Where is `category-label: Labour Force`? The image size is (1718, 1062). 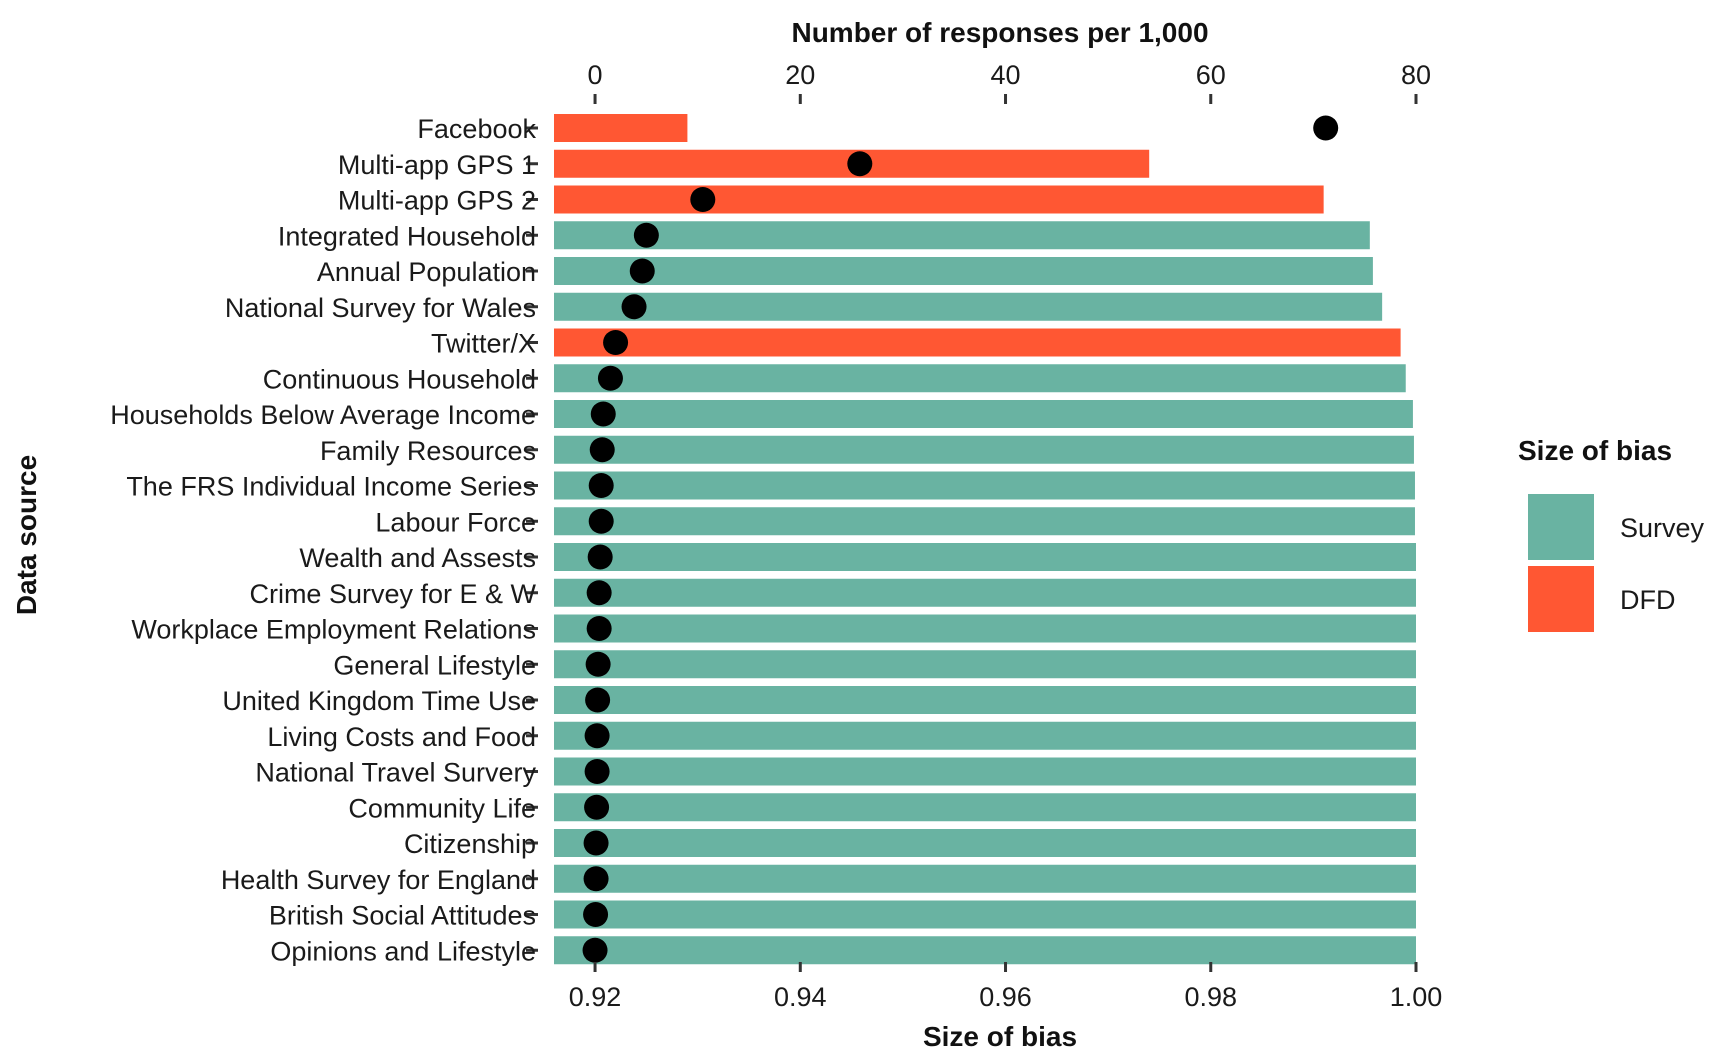 category-label: Labour Force is located at coordinates (455, 522).